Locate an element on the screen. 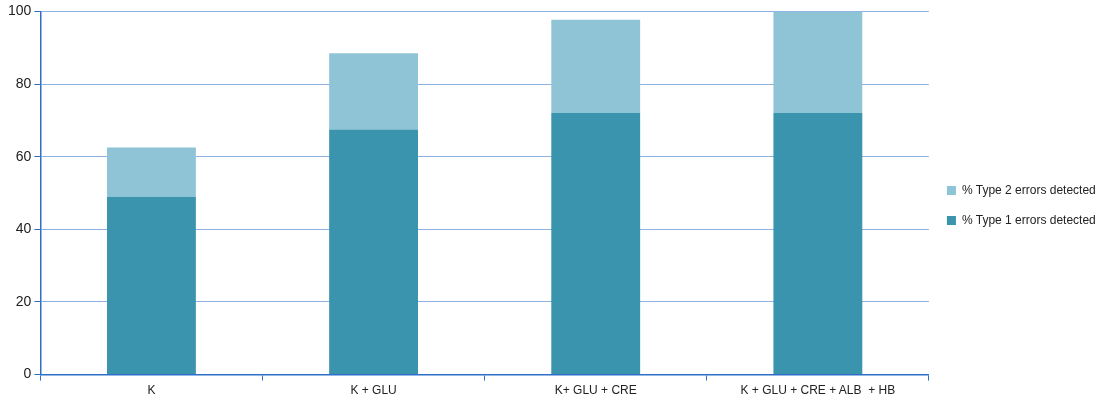  x-tick-label: K + GLU is located at coordinates (373, 390).